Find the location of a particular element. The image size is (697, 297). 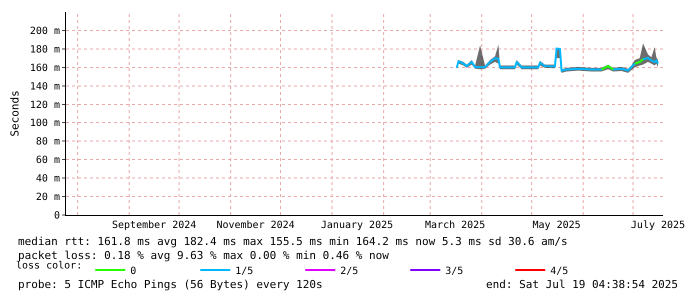

y-tick-label: 0 is located at coordinates (57, 216).